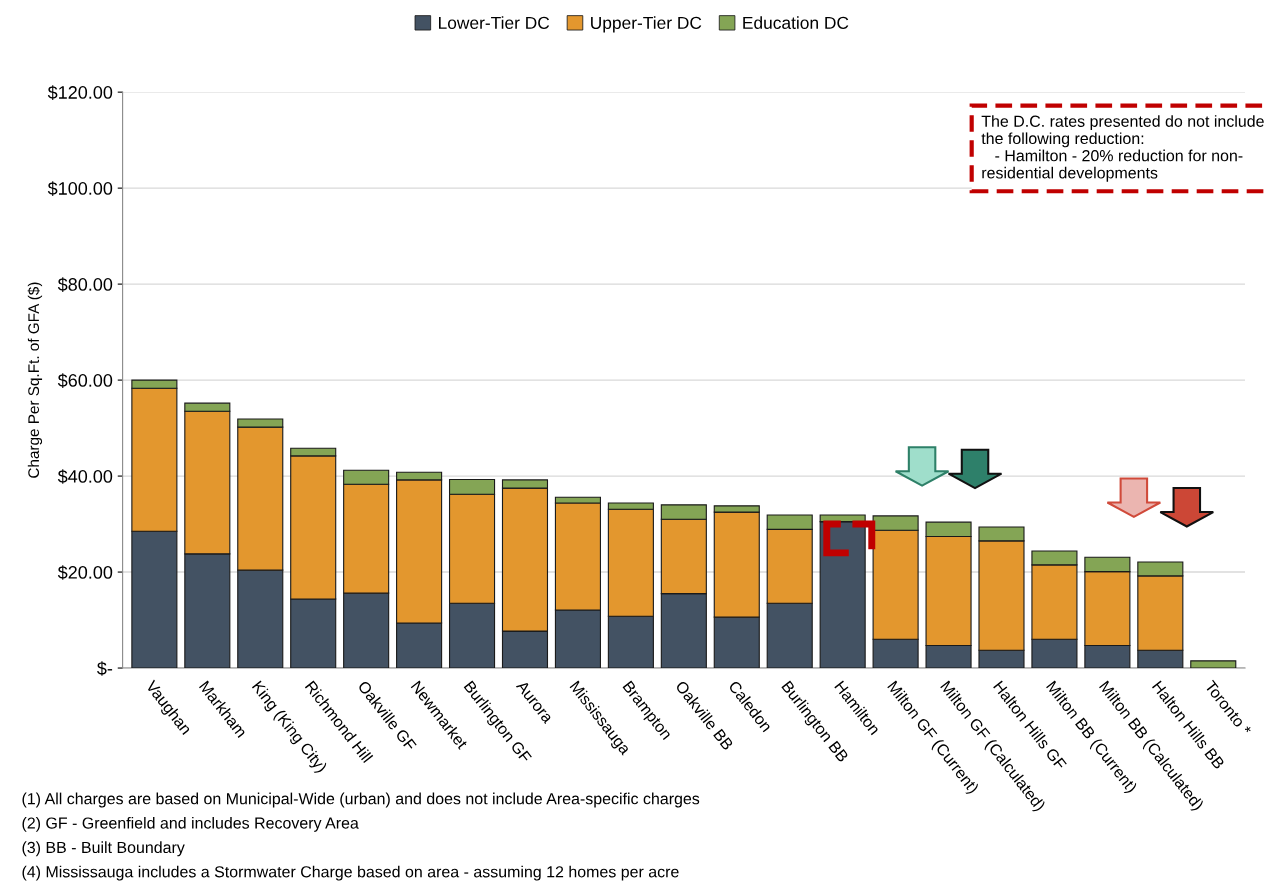 This screenshot has height=886, width=1264. I want to click on text: (1) All charges are based on Municipal-Wide (urban) and does not include Area-specific charges, so click(361, 800).